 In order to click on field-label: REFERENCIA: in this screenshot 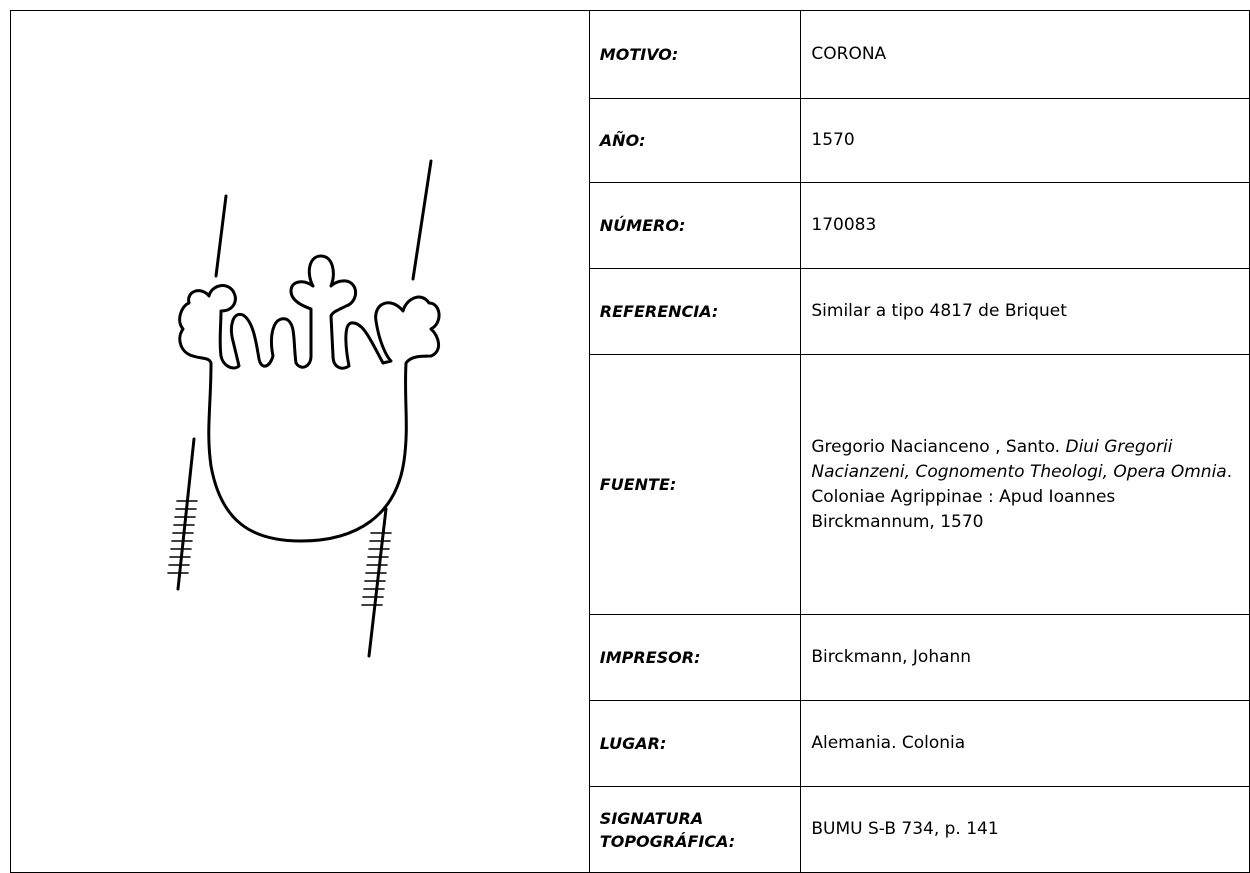, I will do `click(695, 311)`.